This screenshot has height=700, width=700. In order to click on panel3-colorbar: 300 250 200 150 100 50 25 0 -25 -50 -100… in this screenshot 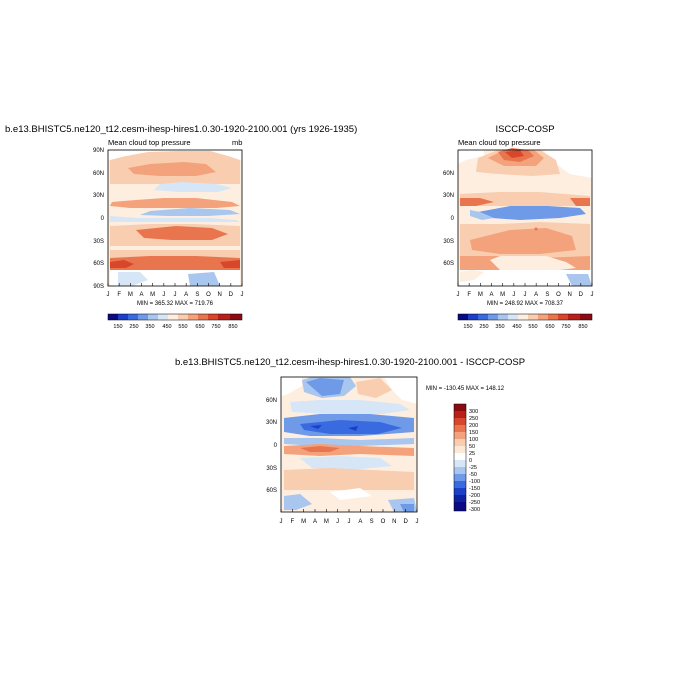, I will do `click(466, 458)`.